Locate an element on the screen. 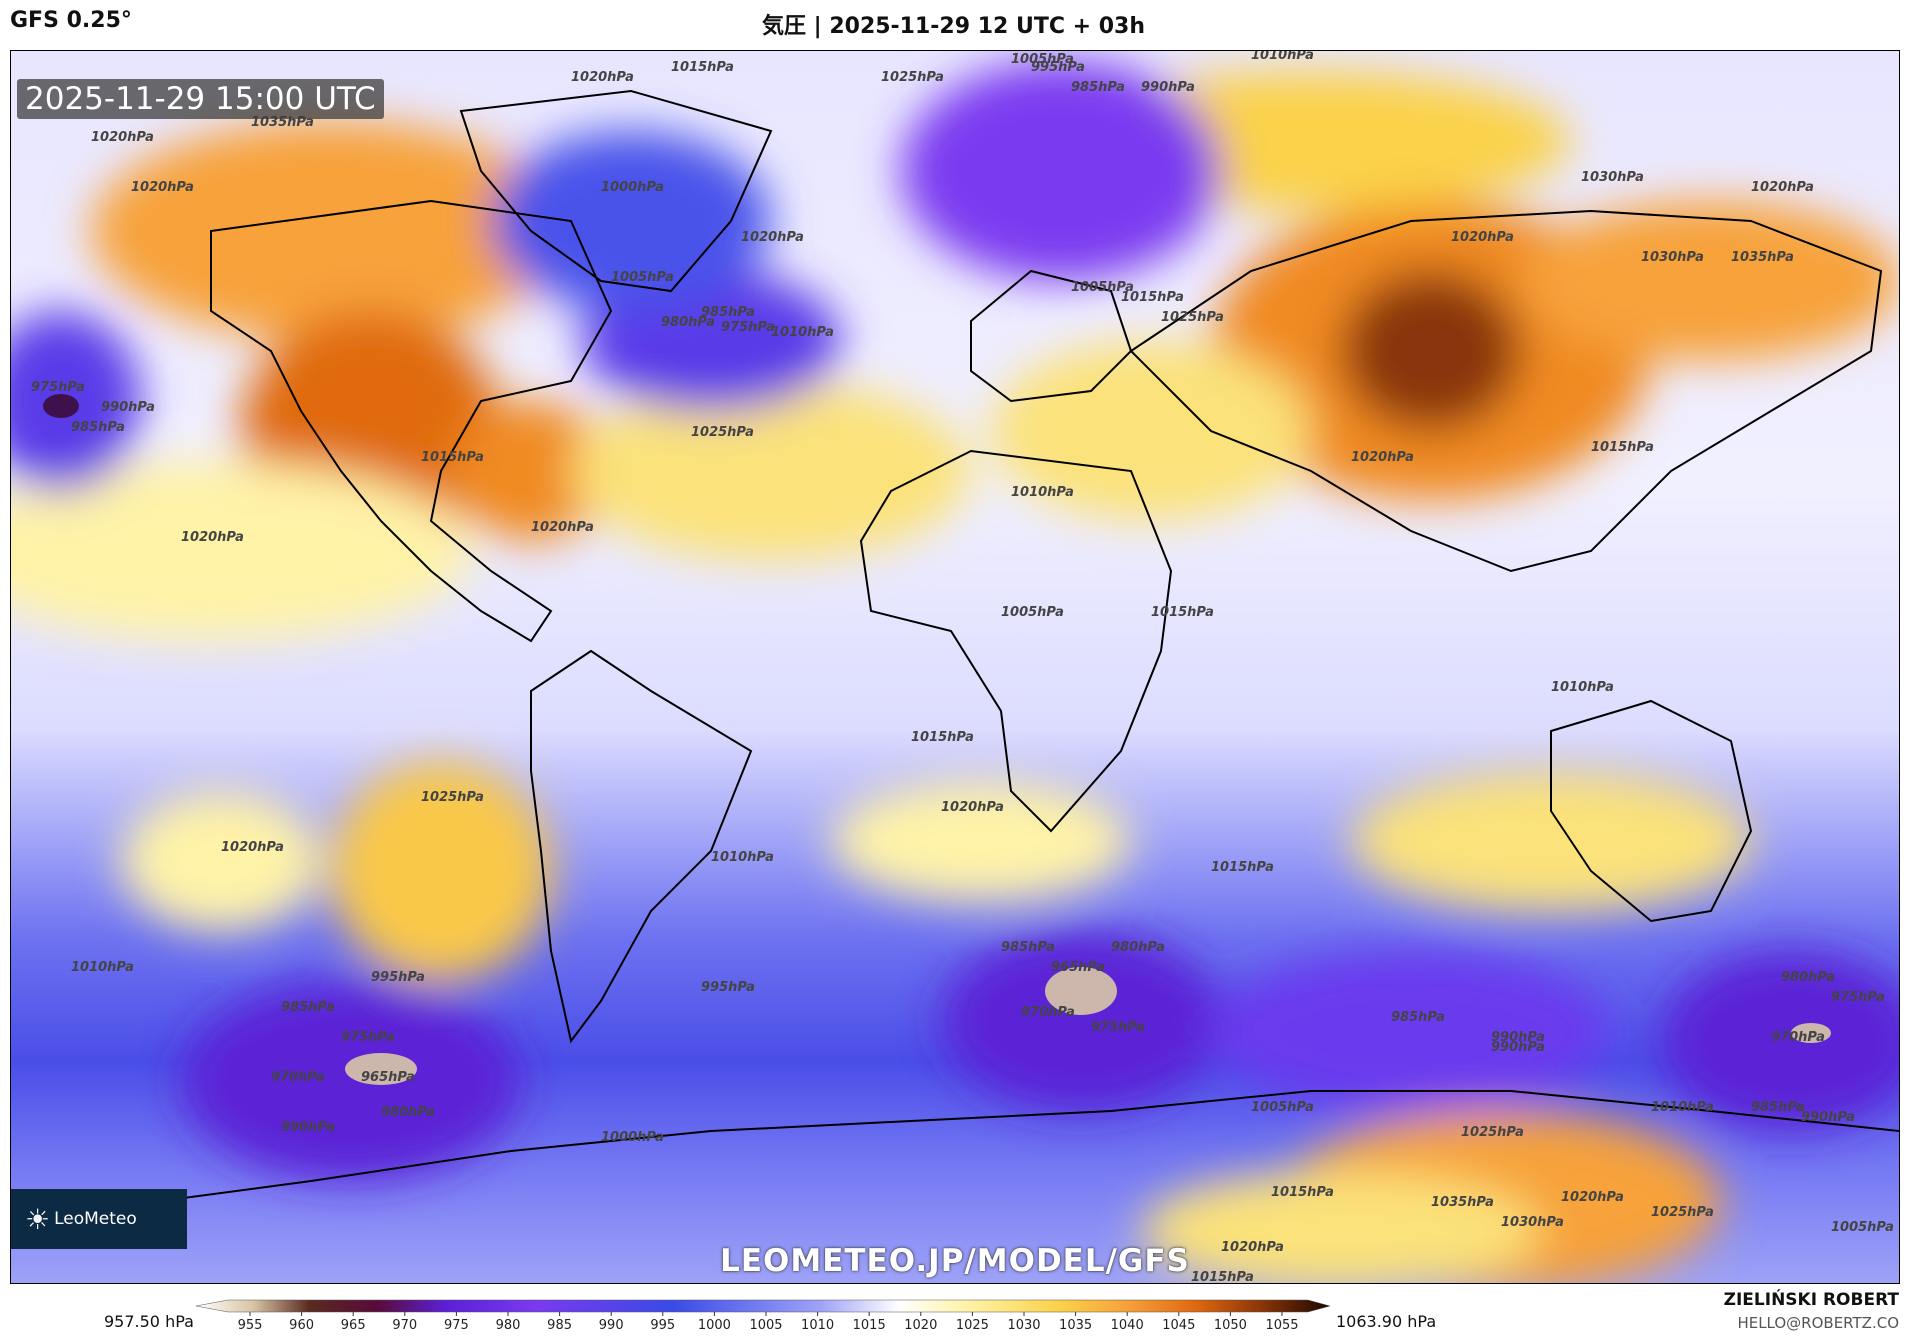  colorbar-tick-label: 1050 is located at coordinates (1230, 1325).